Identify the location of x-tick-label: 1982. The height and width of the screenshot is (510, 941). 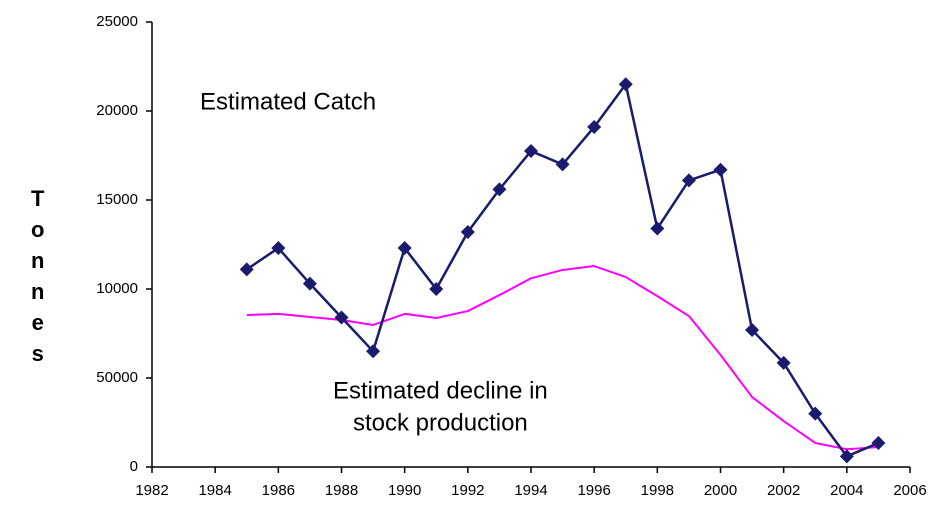
(151, 490).